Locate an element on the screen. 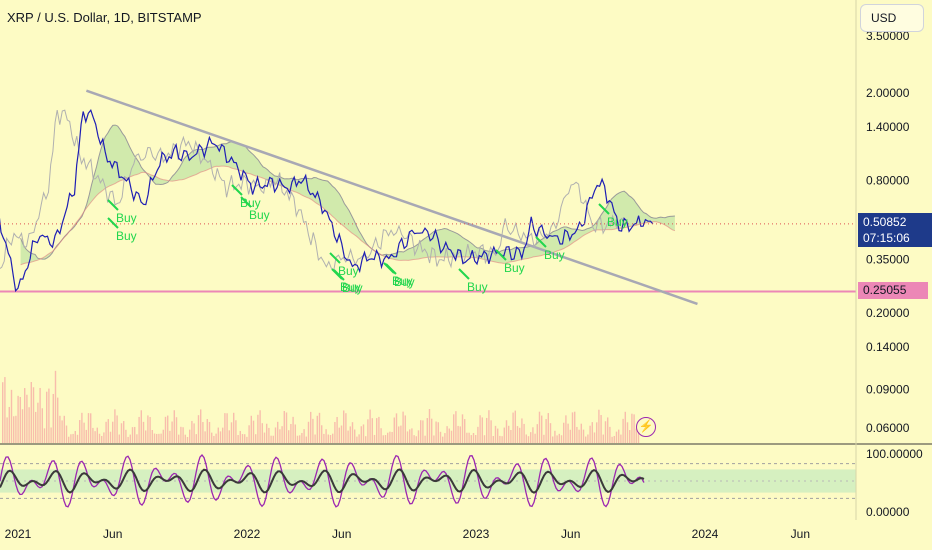 This screenshot has height=550, width=932. price-tick-label: 0.09000 is located at coordinates (888, 389).